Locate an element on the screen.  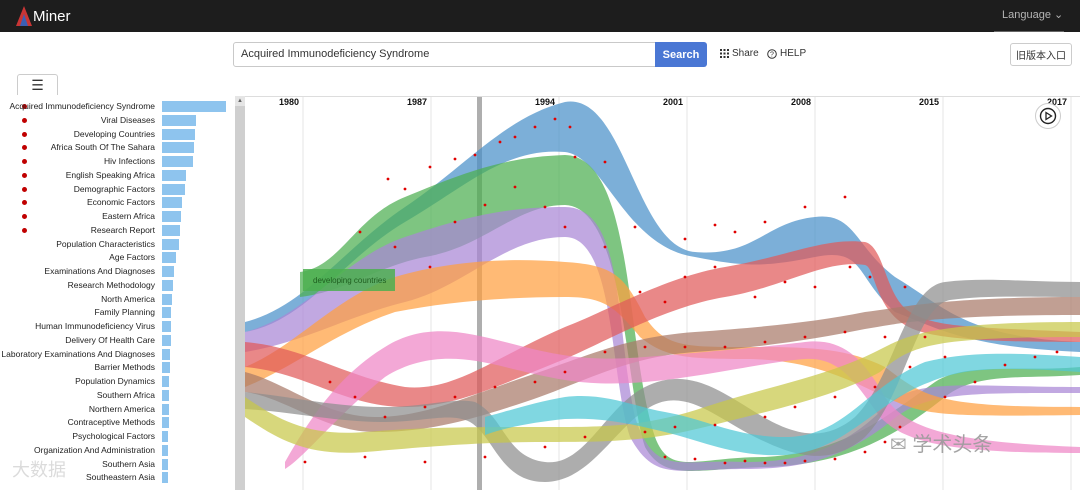
topic-label: Barrier Methods is located at coordinates (124, 367).